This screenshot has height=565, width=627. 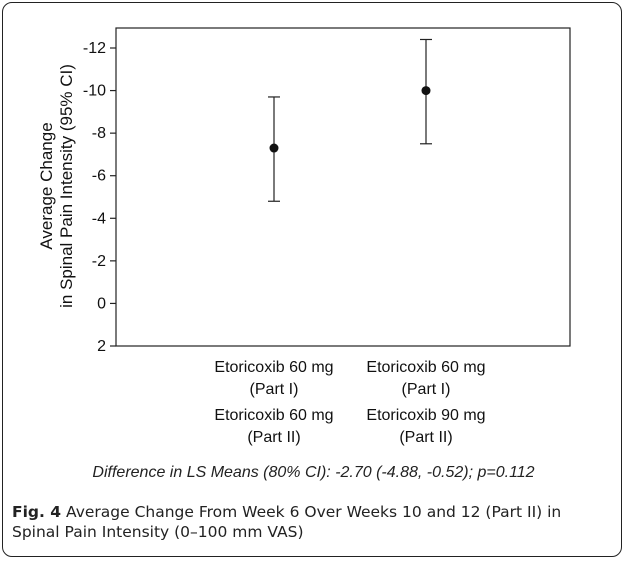 What do you see at coordinates (46, 185) in the screenshot?
I see `y-axis-label-line-1: Average Change` at bounding box center [46, 185].